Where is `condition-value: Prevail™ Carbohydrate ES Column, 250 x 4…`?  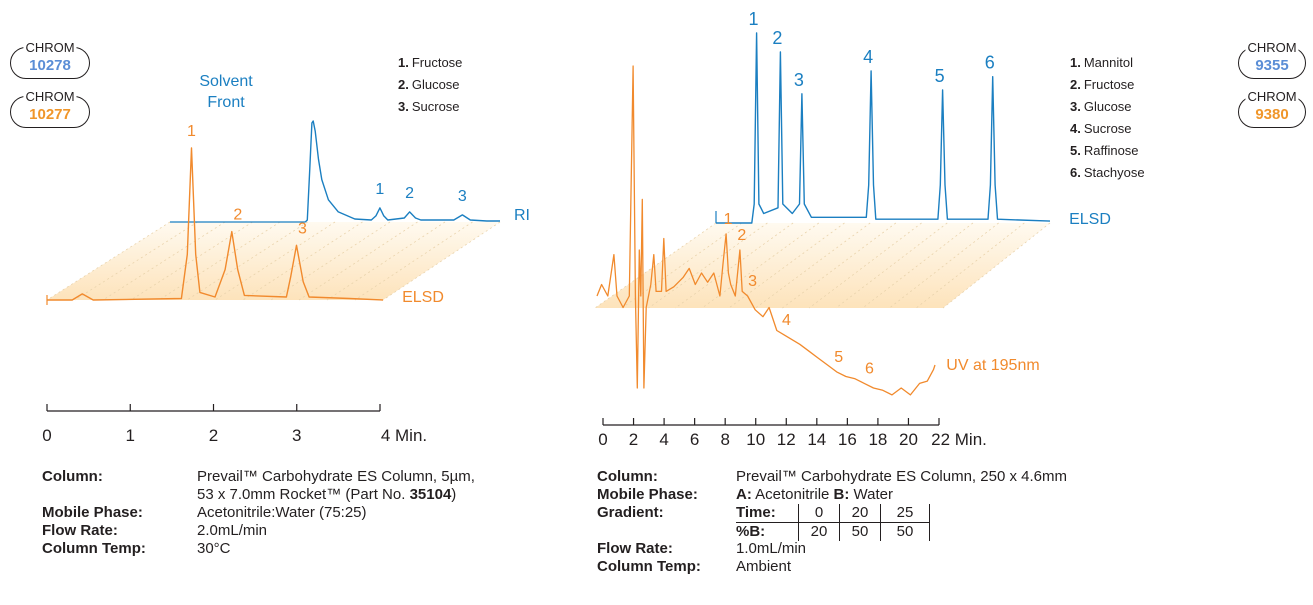 condition-value: Prevail™ Carbohydrate ES Column, 250 x 4… is located at coordinates (901, 476).